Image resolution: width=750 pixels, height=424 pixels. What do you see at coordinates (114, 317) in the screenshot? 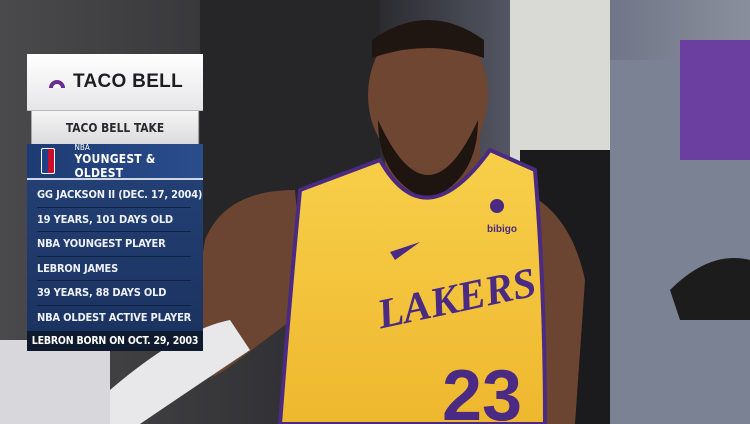
I see `stat-row: NBA OLDEST ACTIVE PLAYER` at bounding box center [114, 317].